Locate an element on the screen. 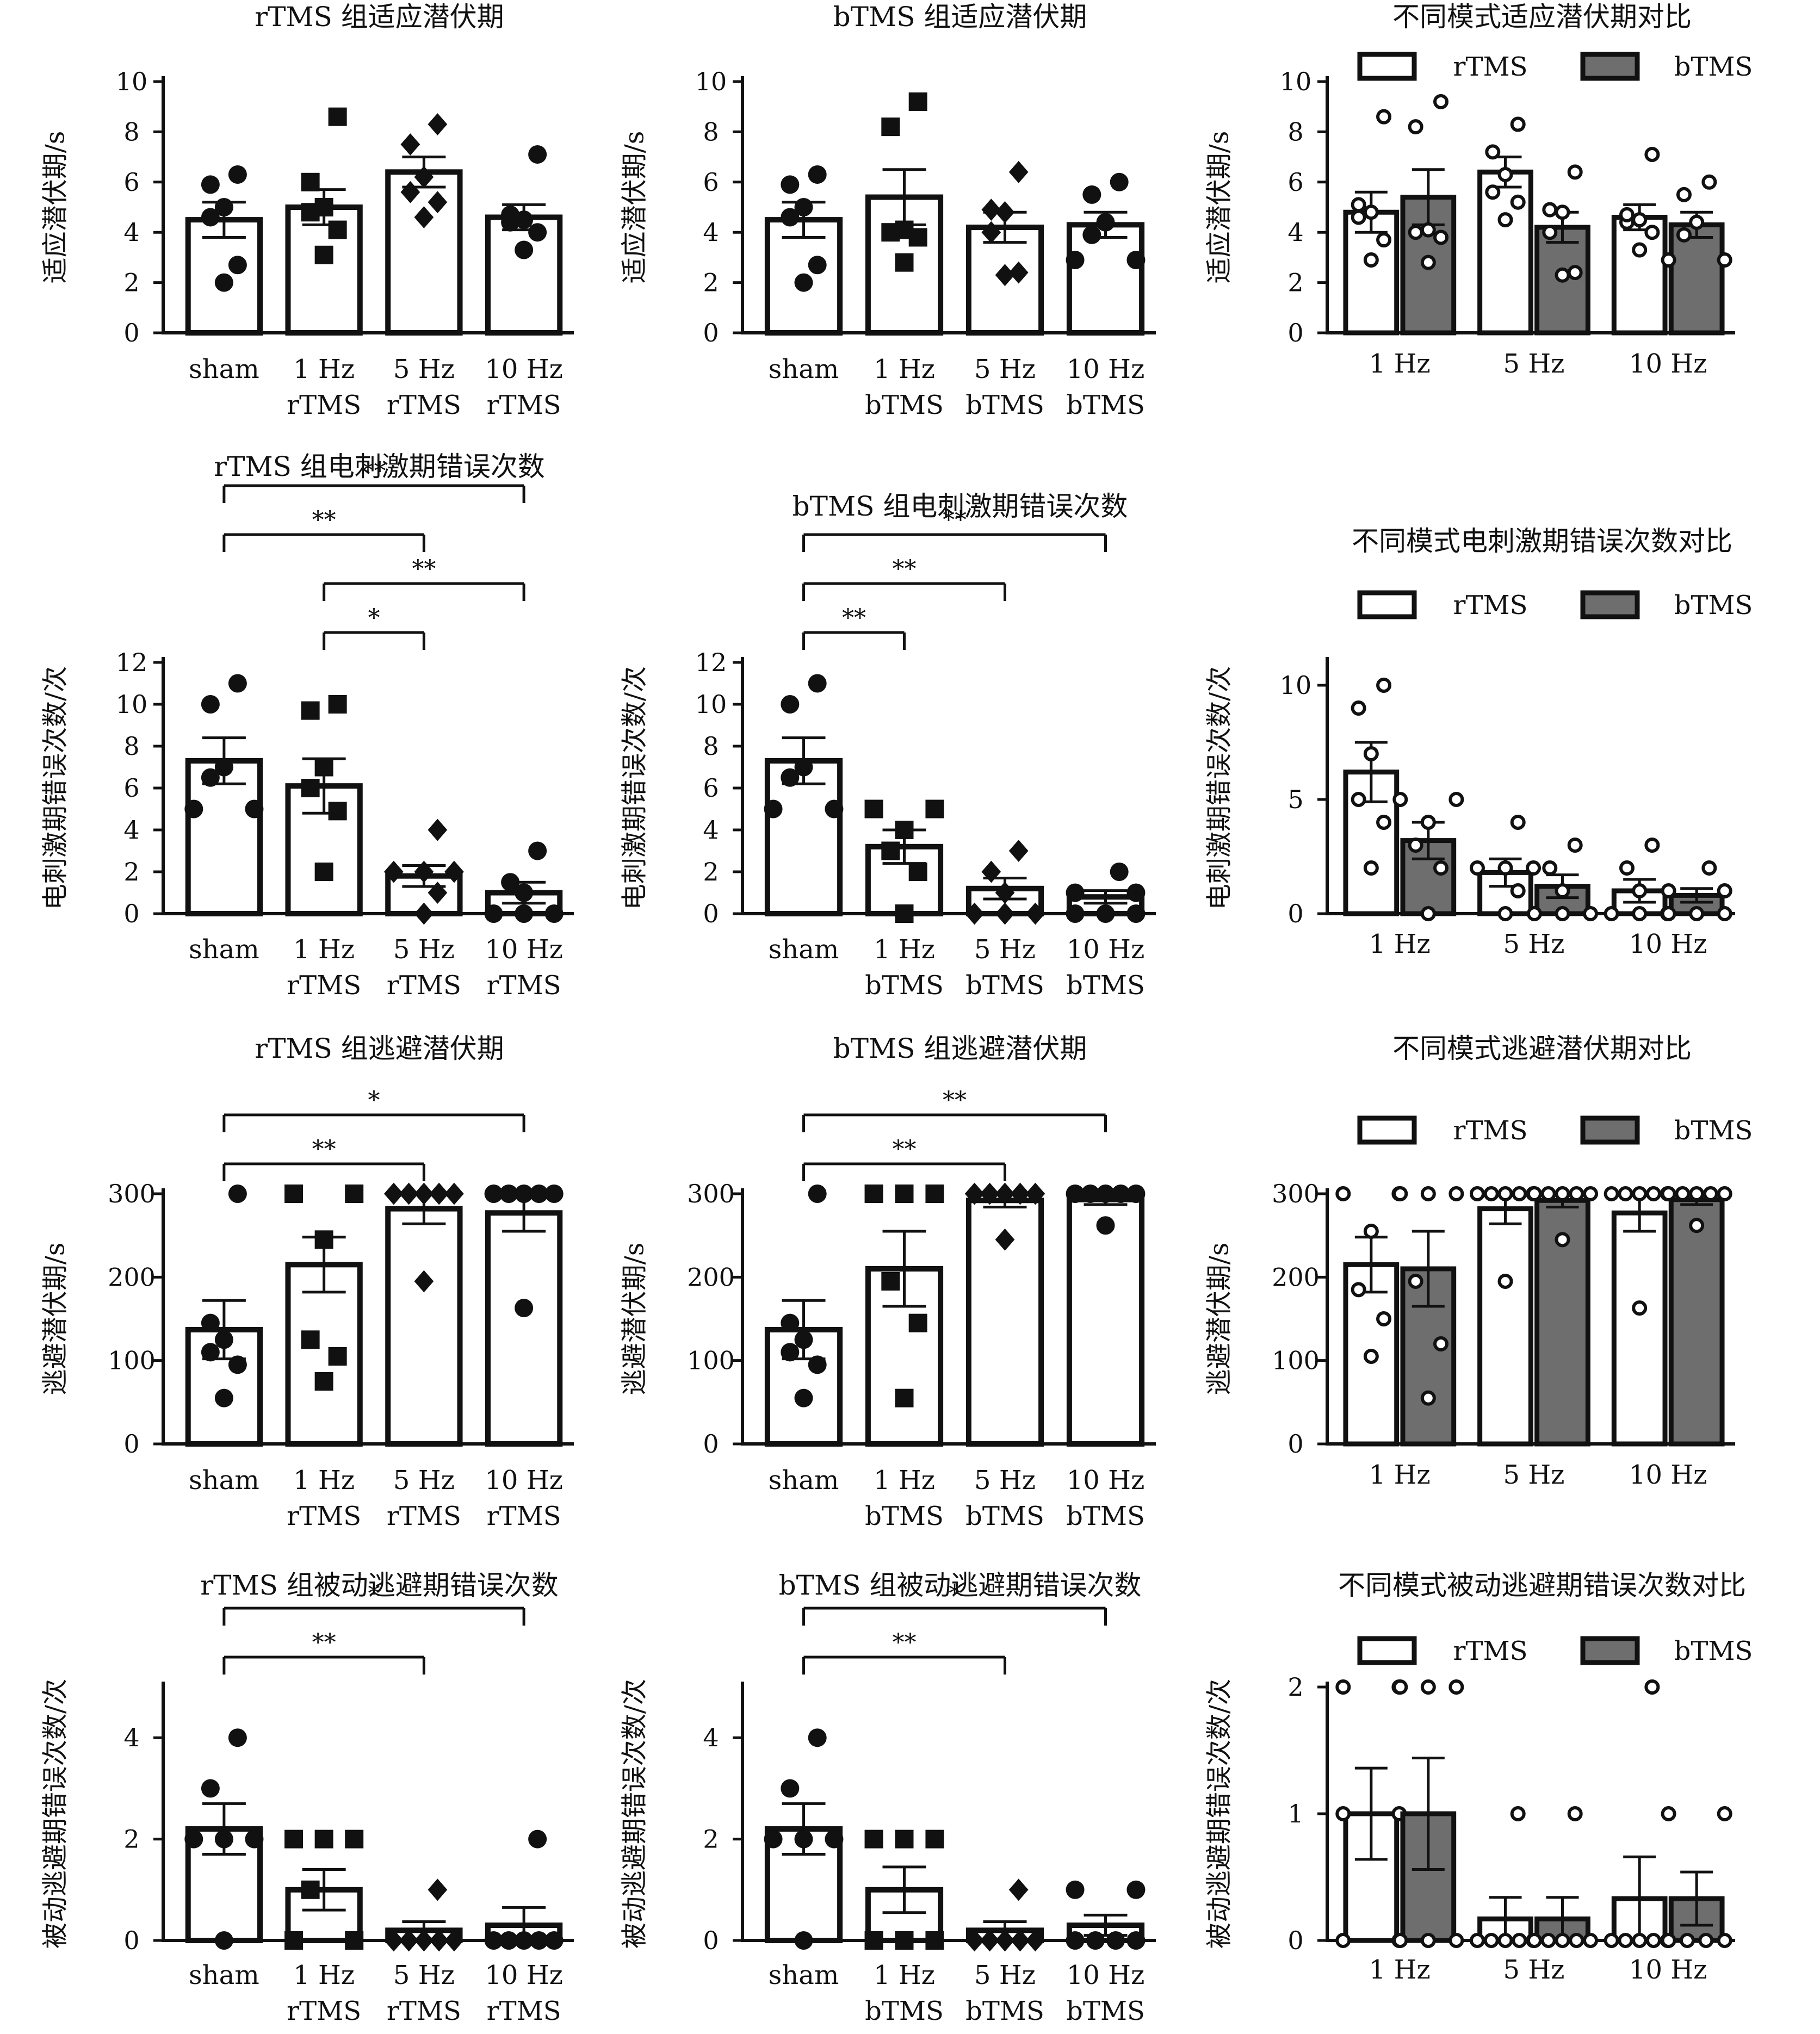 This screenshot has height=2034, width=1820. y-tick-label: 4 is located at coordinates (1295, 232).